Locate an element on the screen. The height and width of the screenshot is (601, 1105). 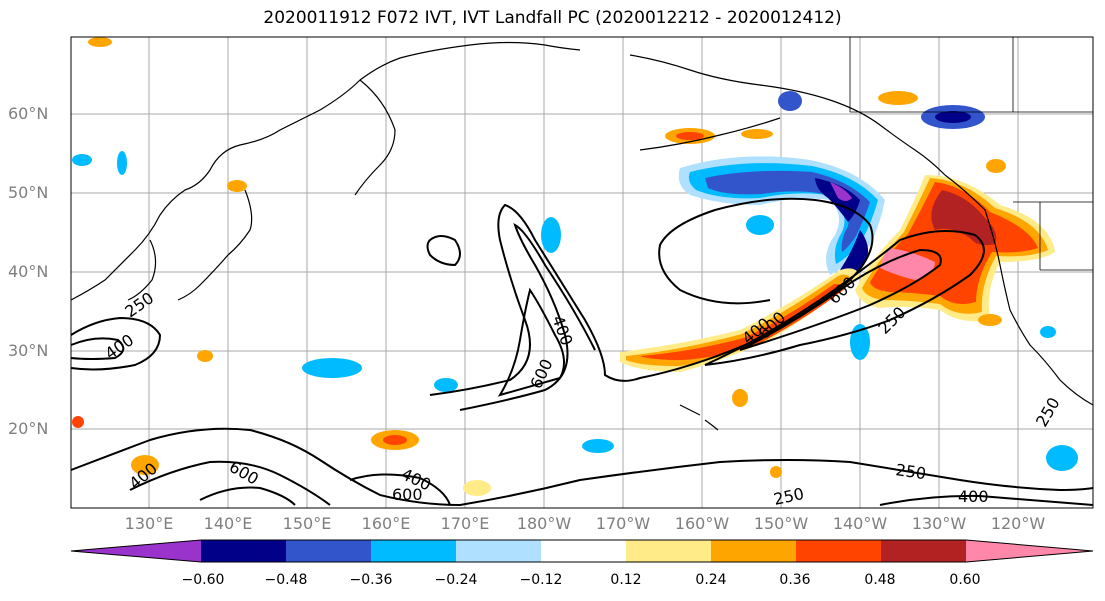
ivt-contour-400-plume is located at coordinates (844, 298).